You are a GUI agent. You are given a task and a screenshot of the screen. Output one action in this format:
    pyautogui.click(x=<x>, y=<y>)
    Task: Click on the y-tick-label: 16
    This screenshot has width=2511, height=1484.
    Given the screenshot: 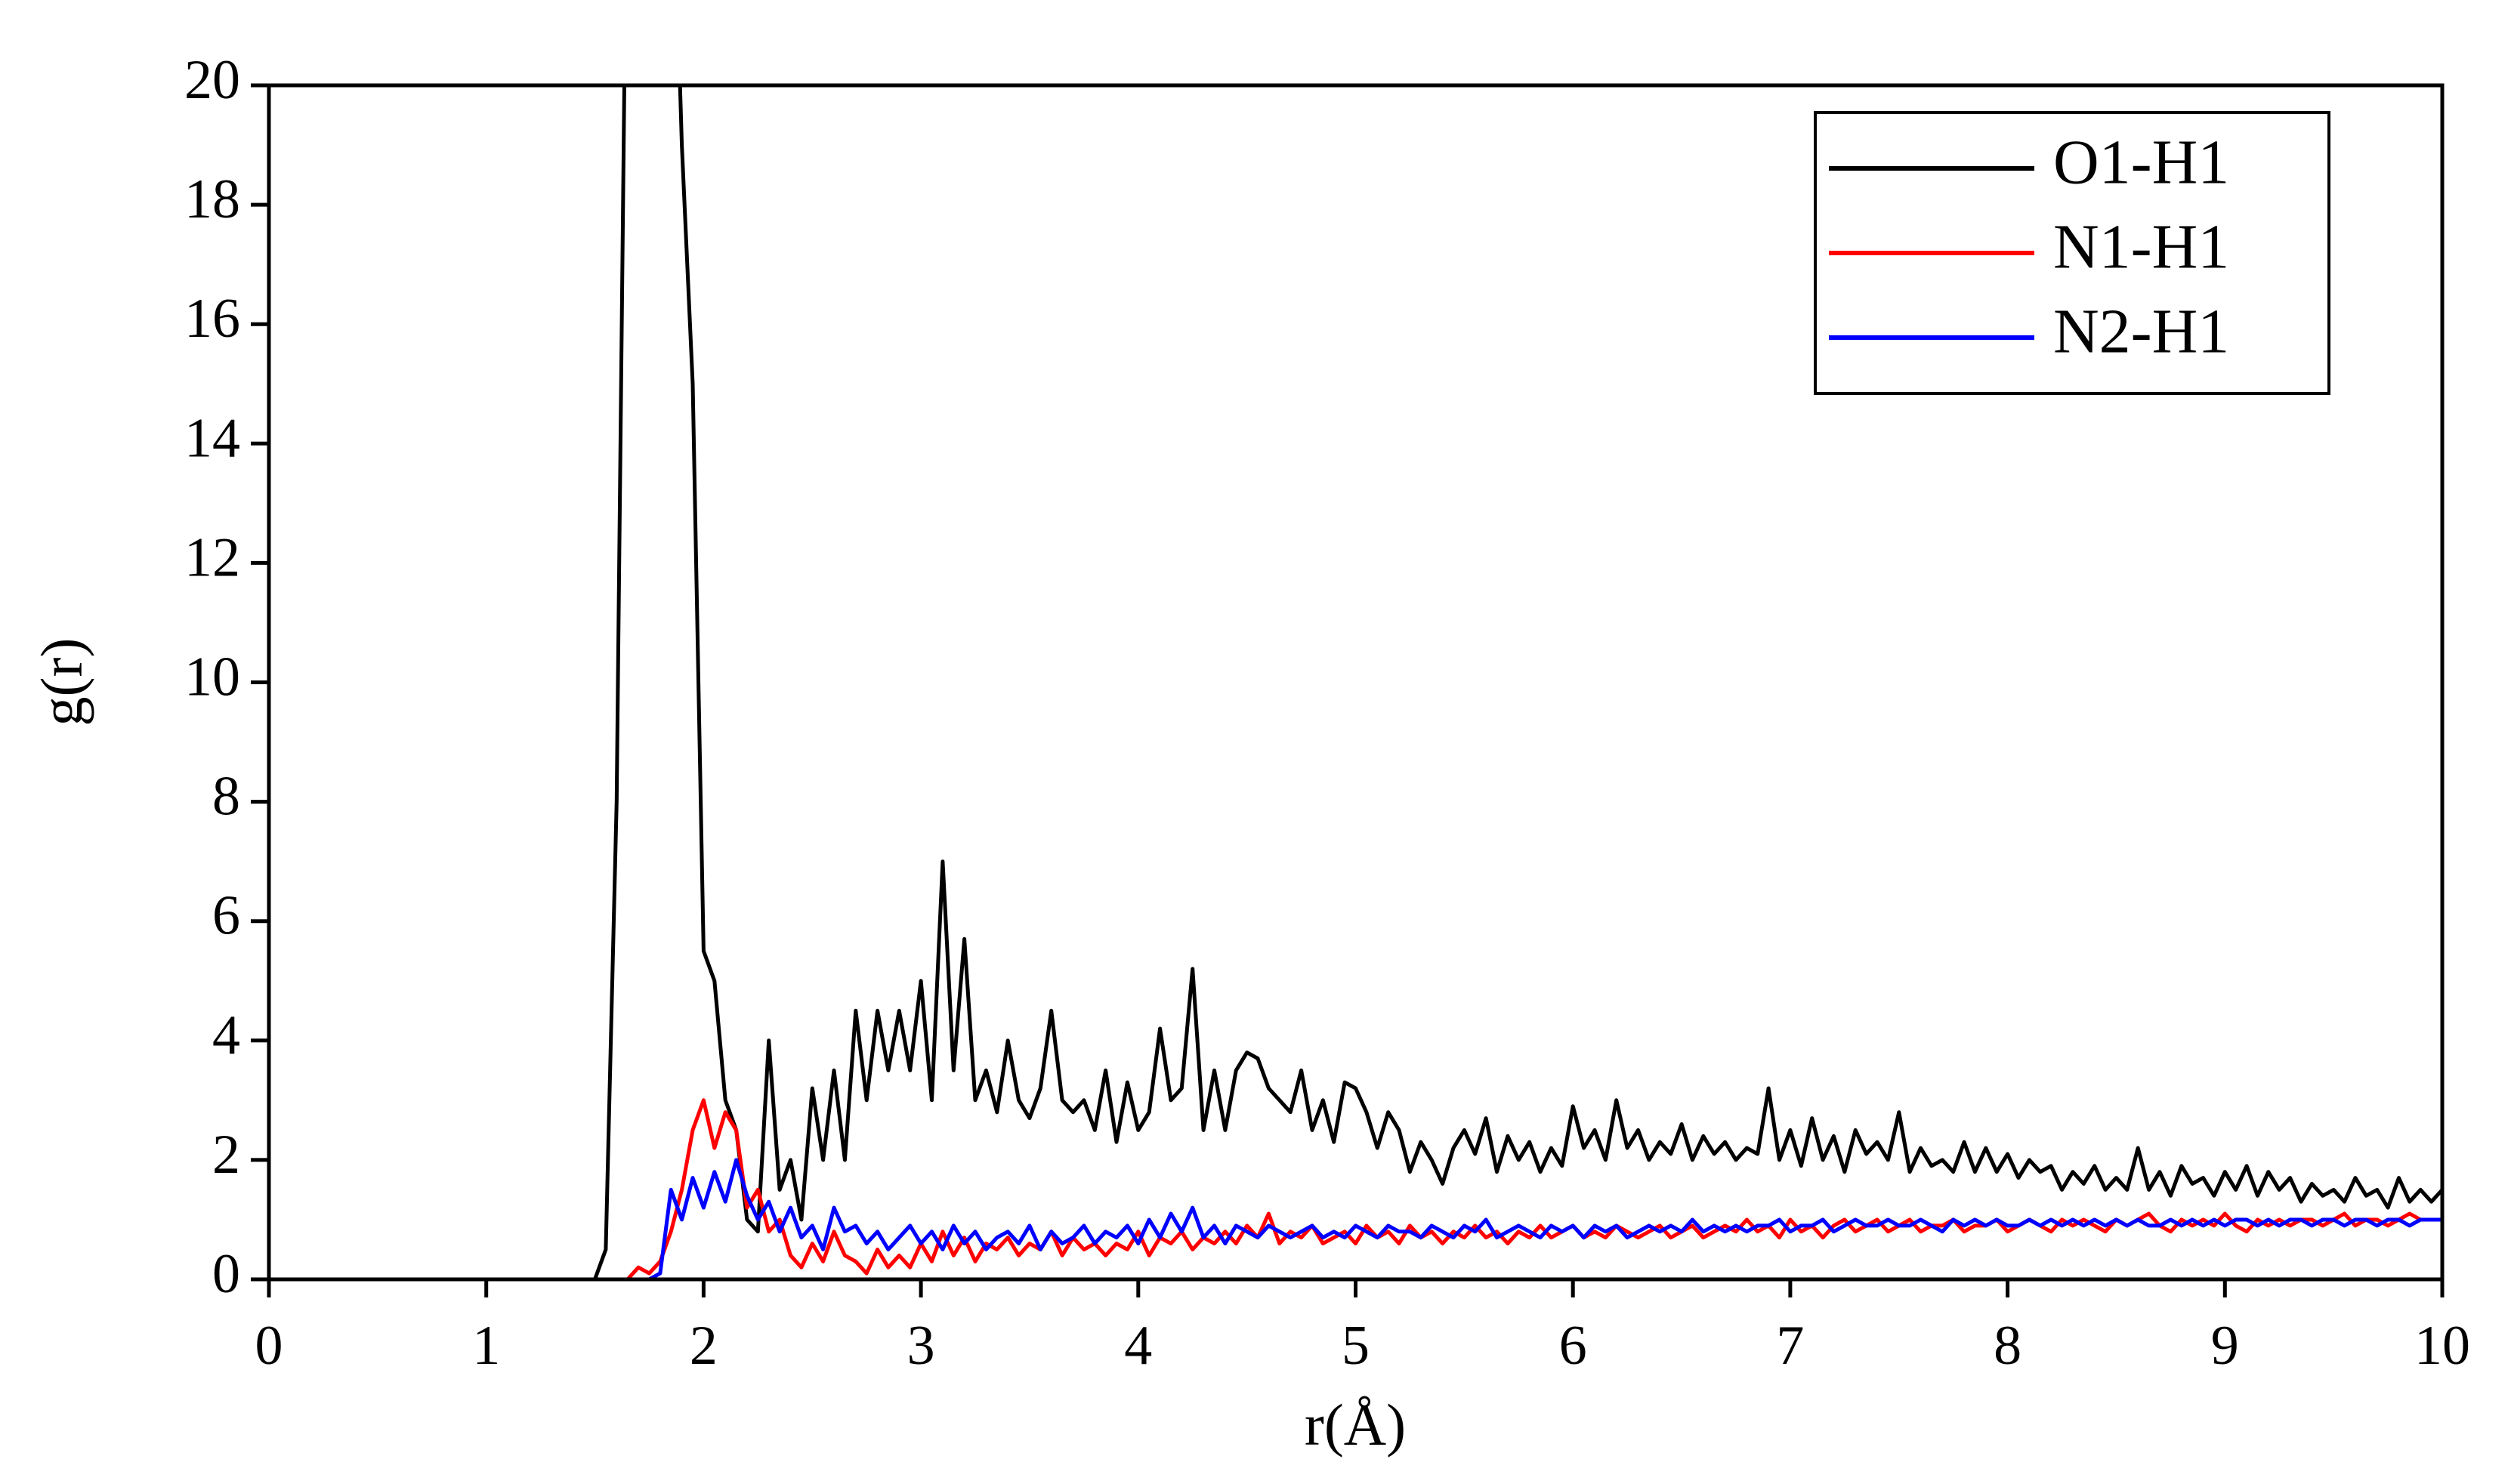 What is the action you would take?
    pyautogui.click(x=212, y=319)
    